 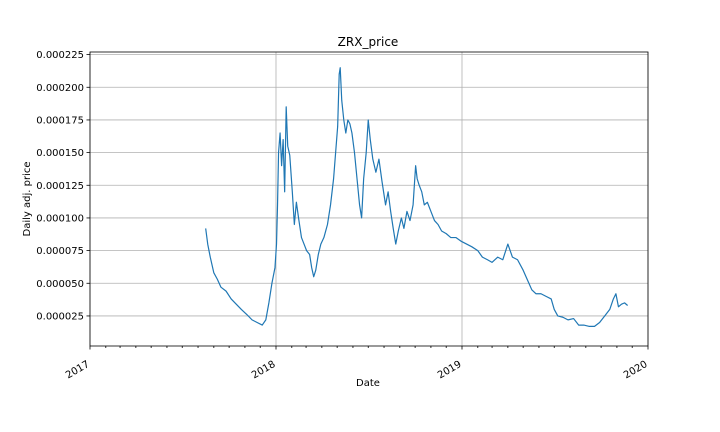 What do you see at coordinates (60, 153) in the screenshot?
I see `y-tick-label: 0.000150` at bounding box center [60, 153].